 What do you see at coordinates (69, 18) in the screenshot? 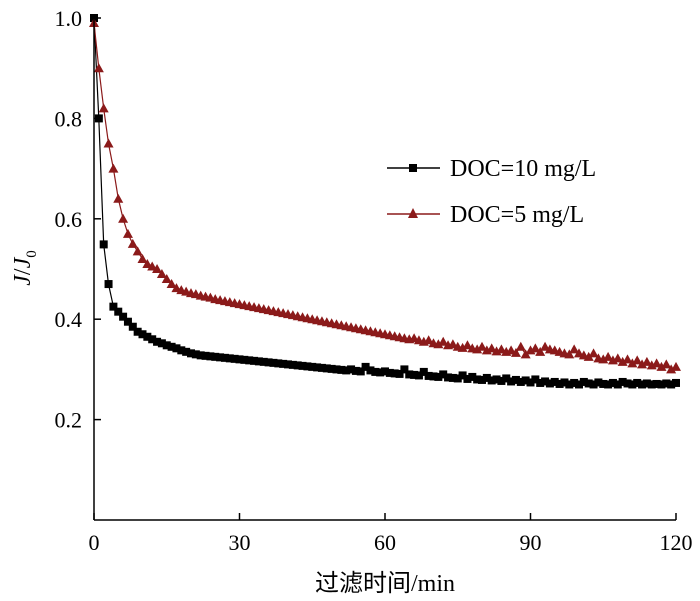
I see `y-tick-label: 1.0` at bounding box center [69, 18].